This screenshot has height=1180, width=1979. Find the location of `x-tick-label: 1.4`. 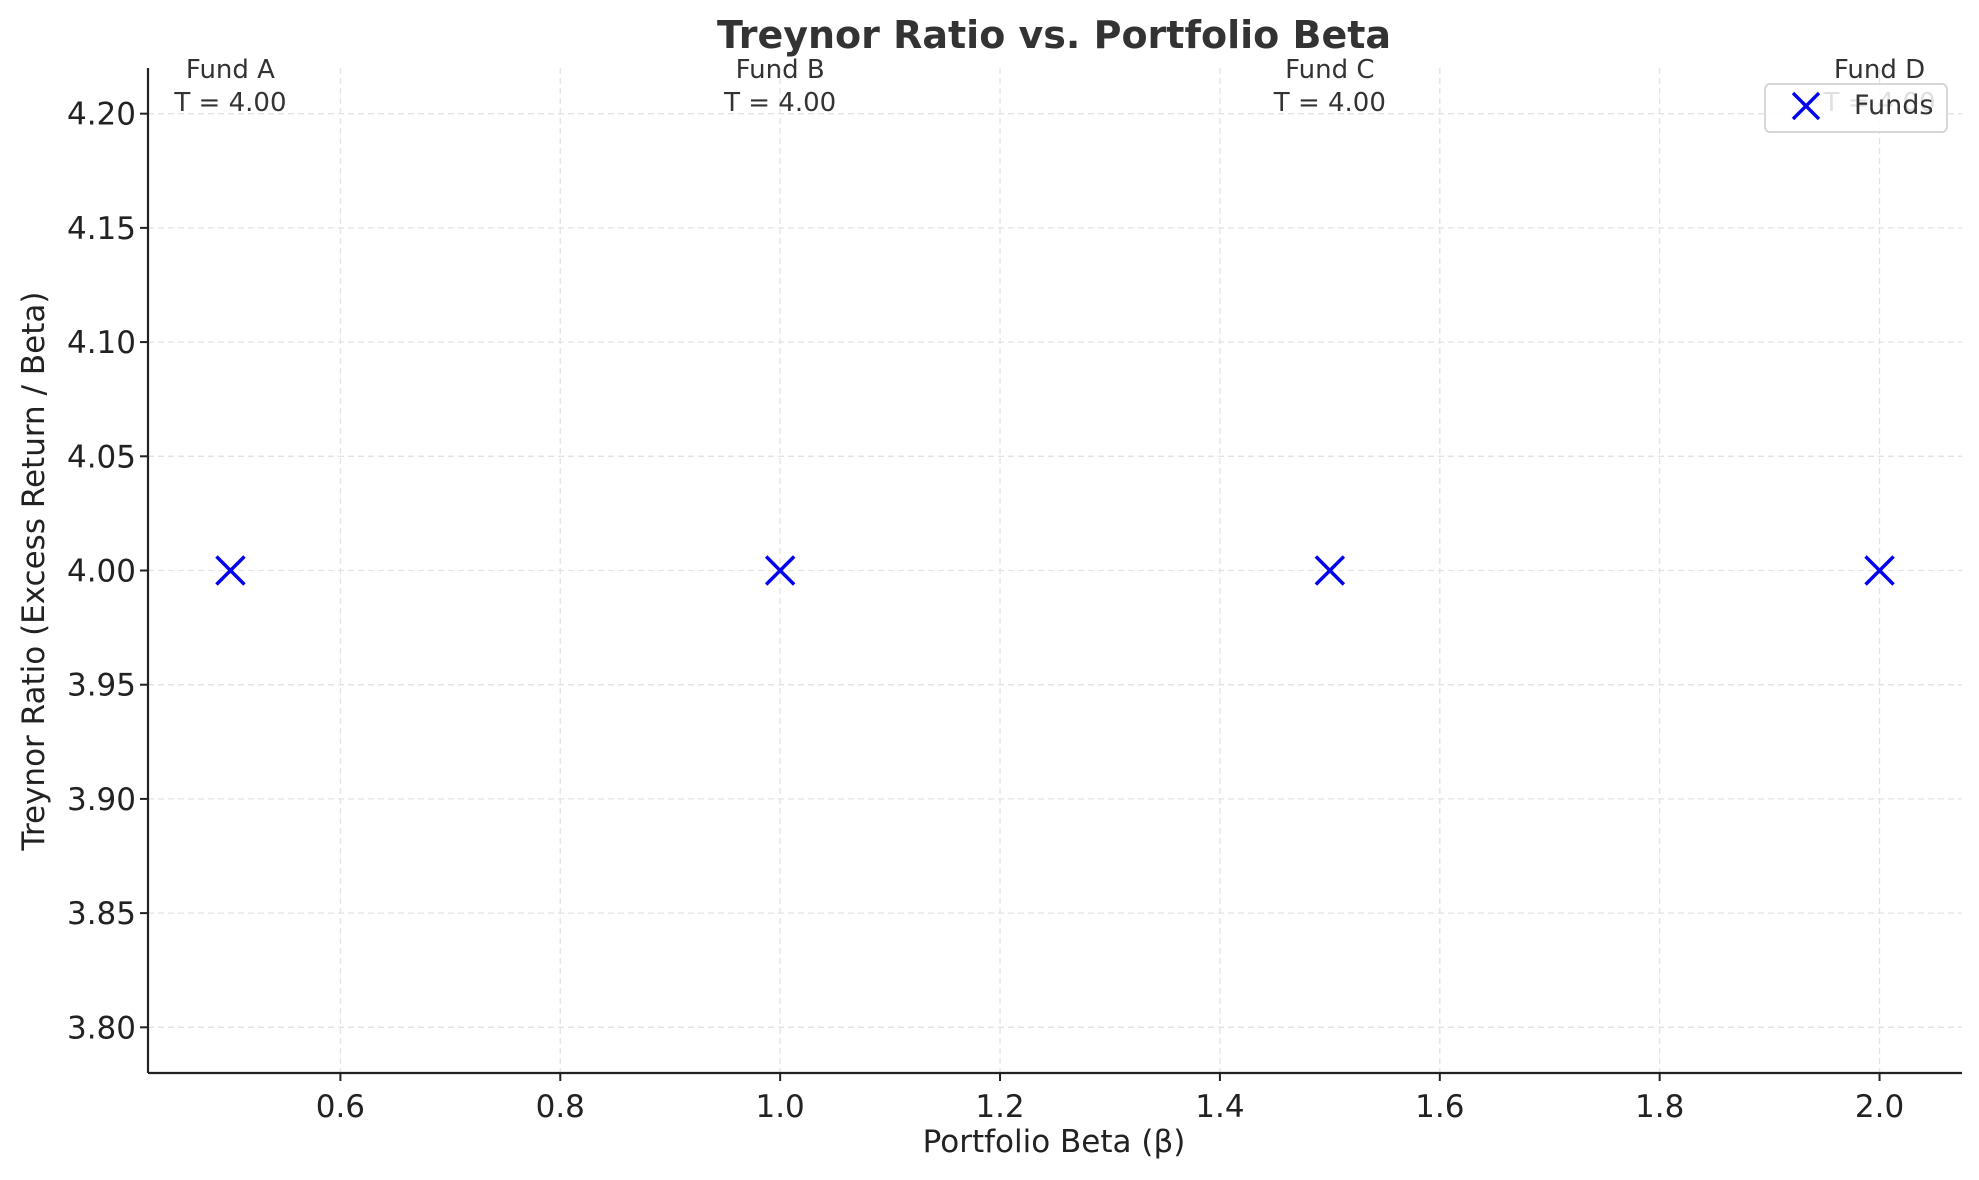

x-tick-label: 1.4 is located at coordinates (1219, 1107).